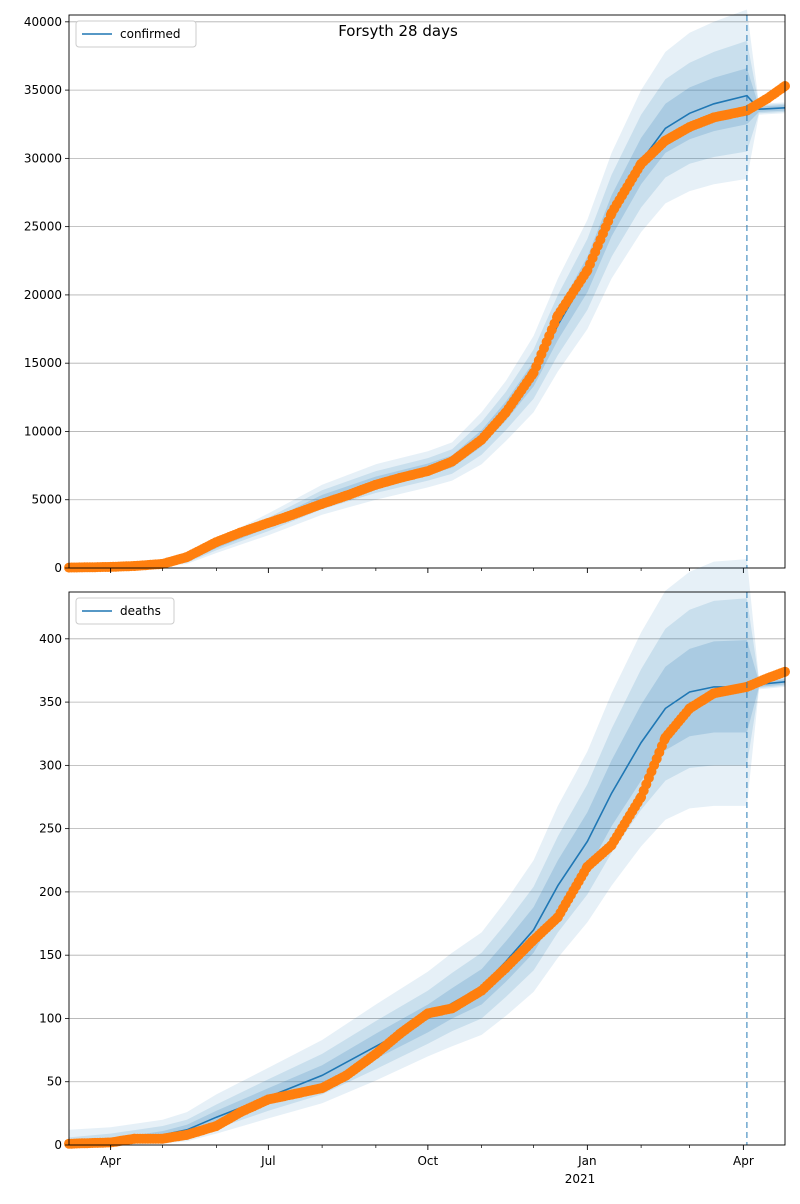 The height and width of the screenshot is (1204, 800). Describe the element at coordinates (43, 227) in the screenshot. I see `confirmed-y-tick-label: 25000` at that location.